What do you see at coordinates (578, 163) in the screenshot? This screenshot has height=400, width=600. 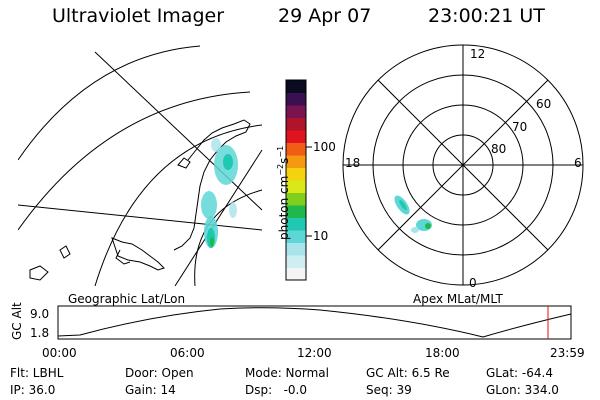 I see `mlt-label-6: 6` at bounding box center [578, 163].